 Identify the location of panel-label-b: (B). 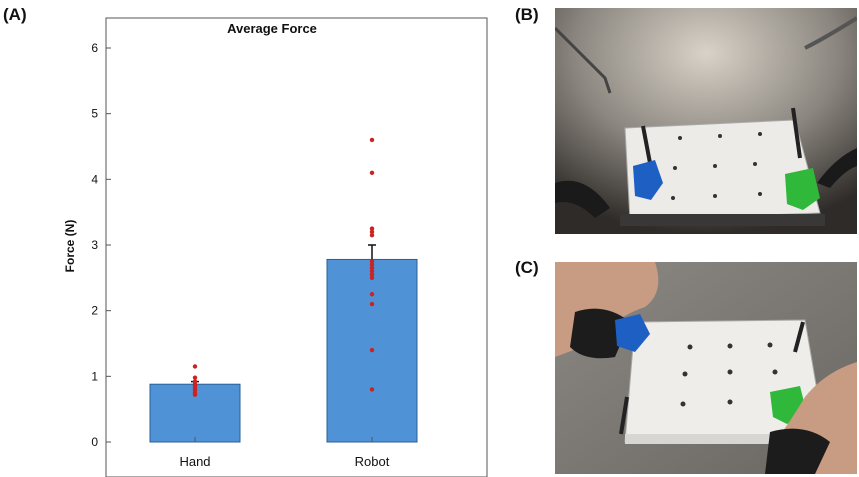
(527, 14).